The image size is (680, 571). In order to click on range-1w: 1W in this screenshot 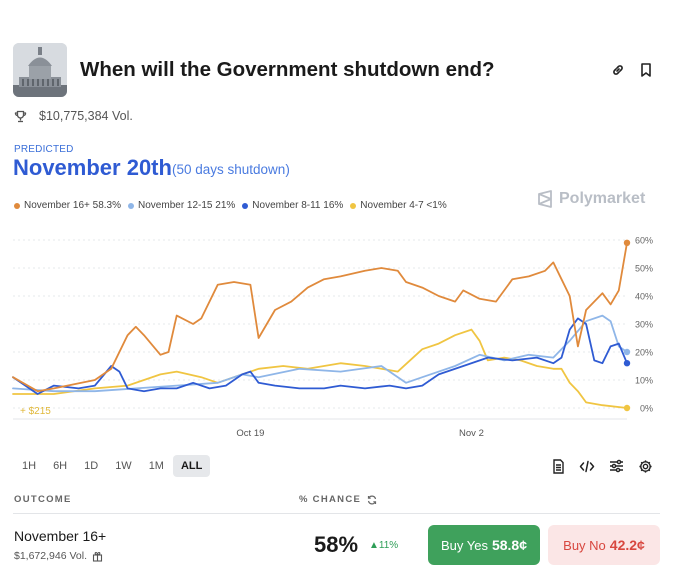, I will do `click(123, 466)`.